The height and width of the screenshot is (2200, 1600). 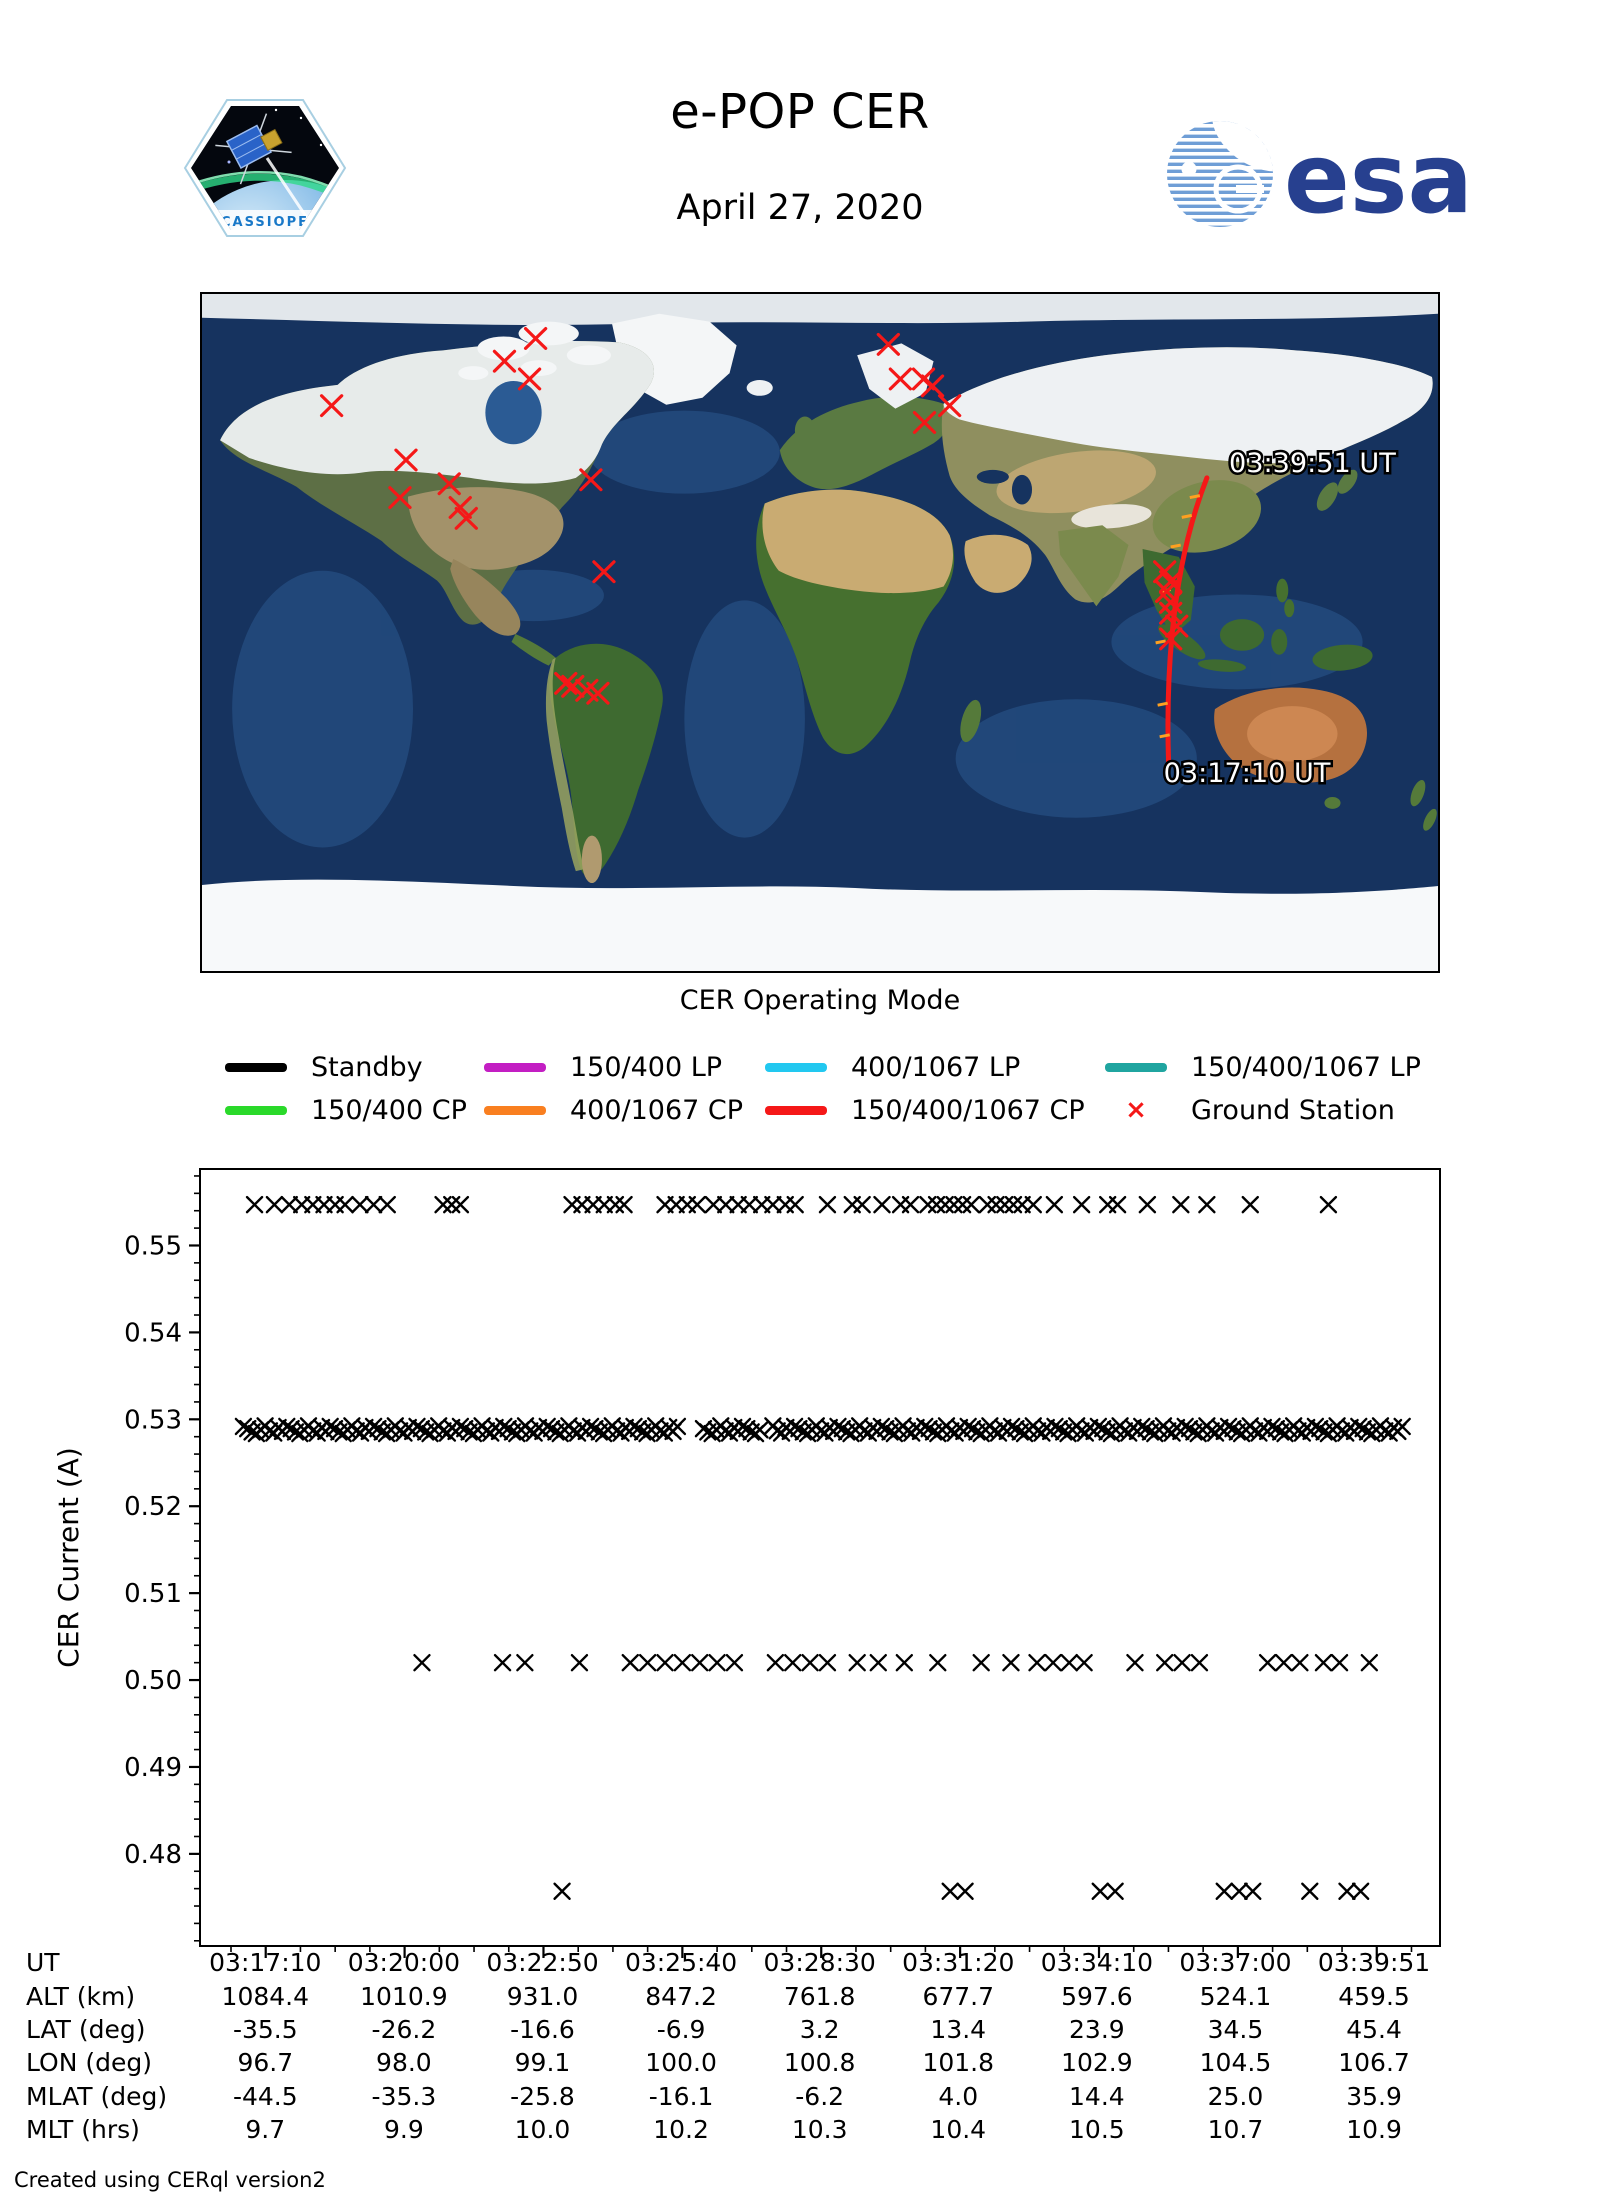 What do you see at coordinates (265, 1996) in the screenshot?
I see `table-cell: 1084.4` at bounding box center [265, 1996].